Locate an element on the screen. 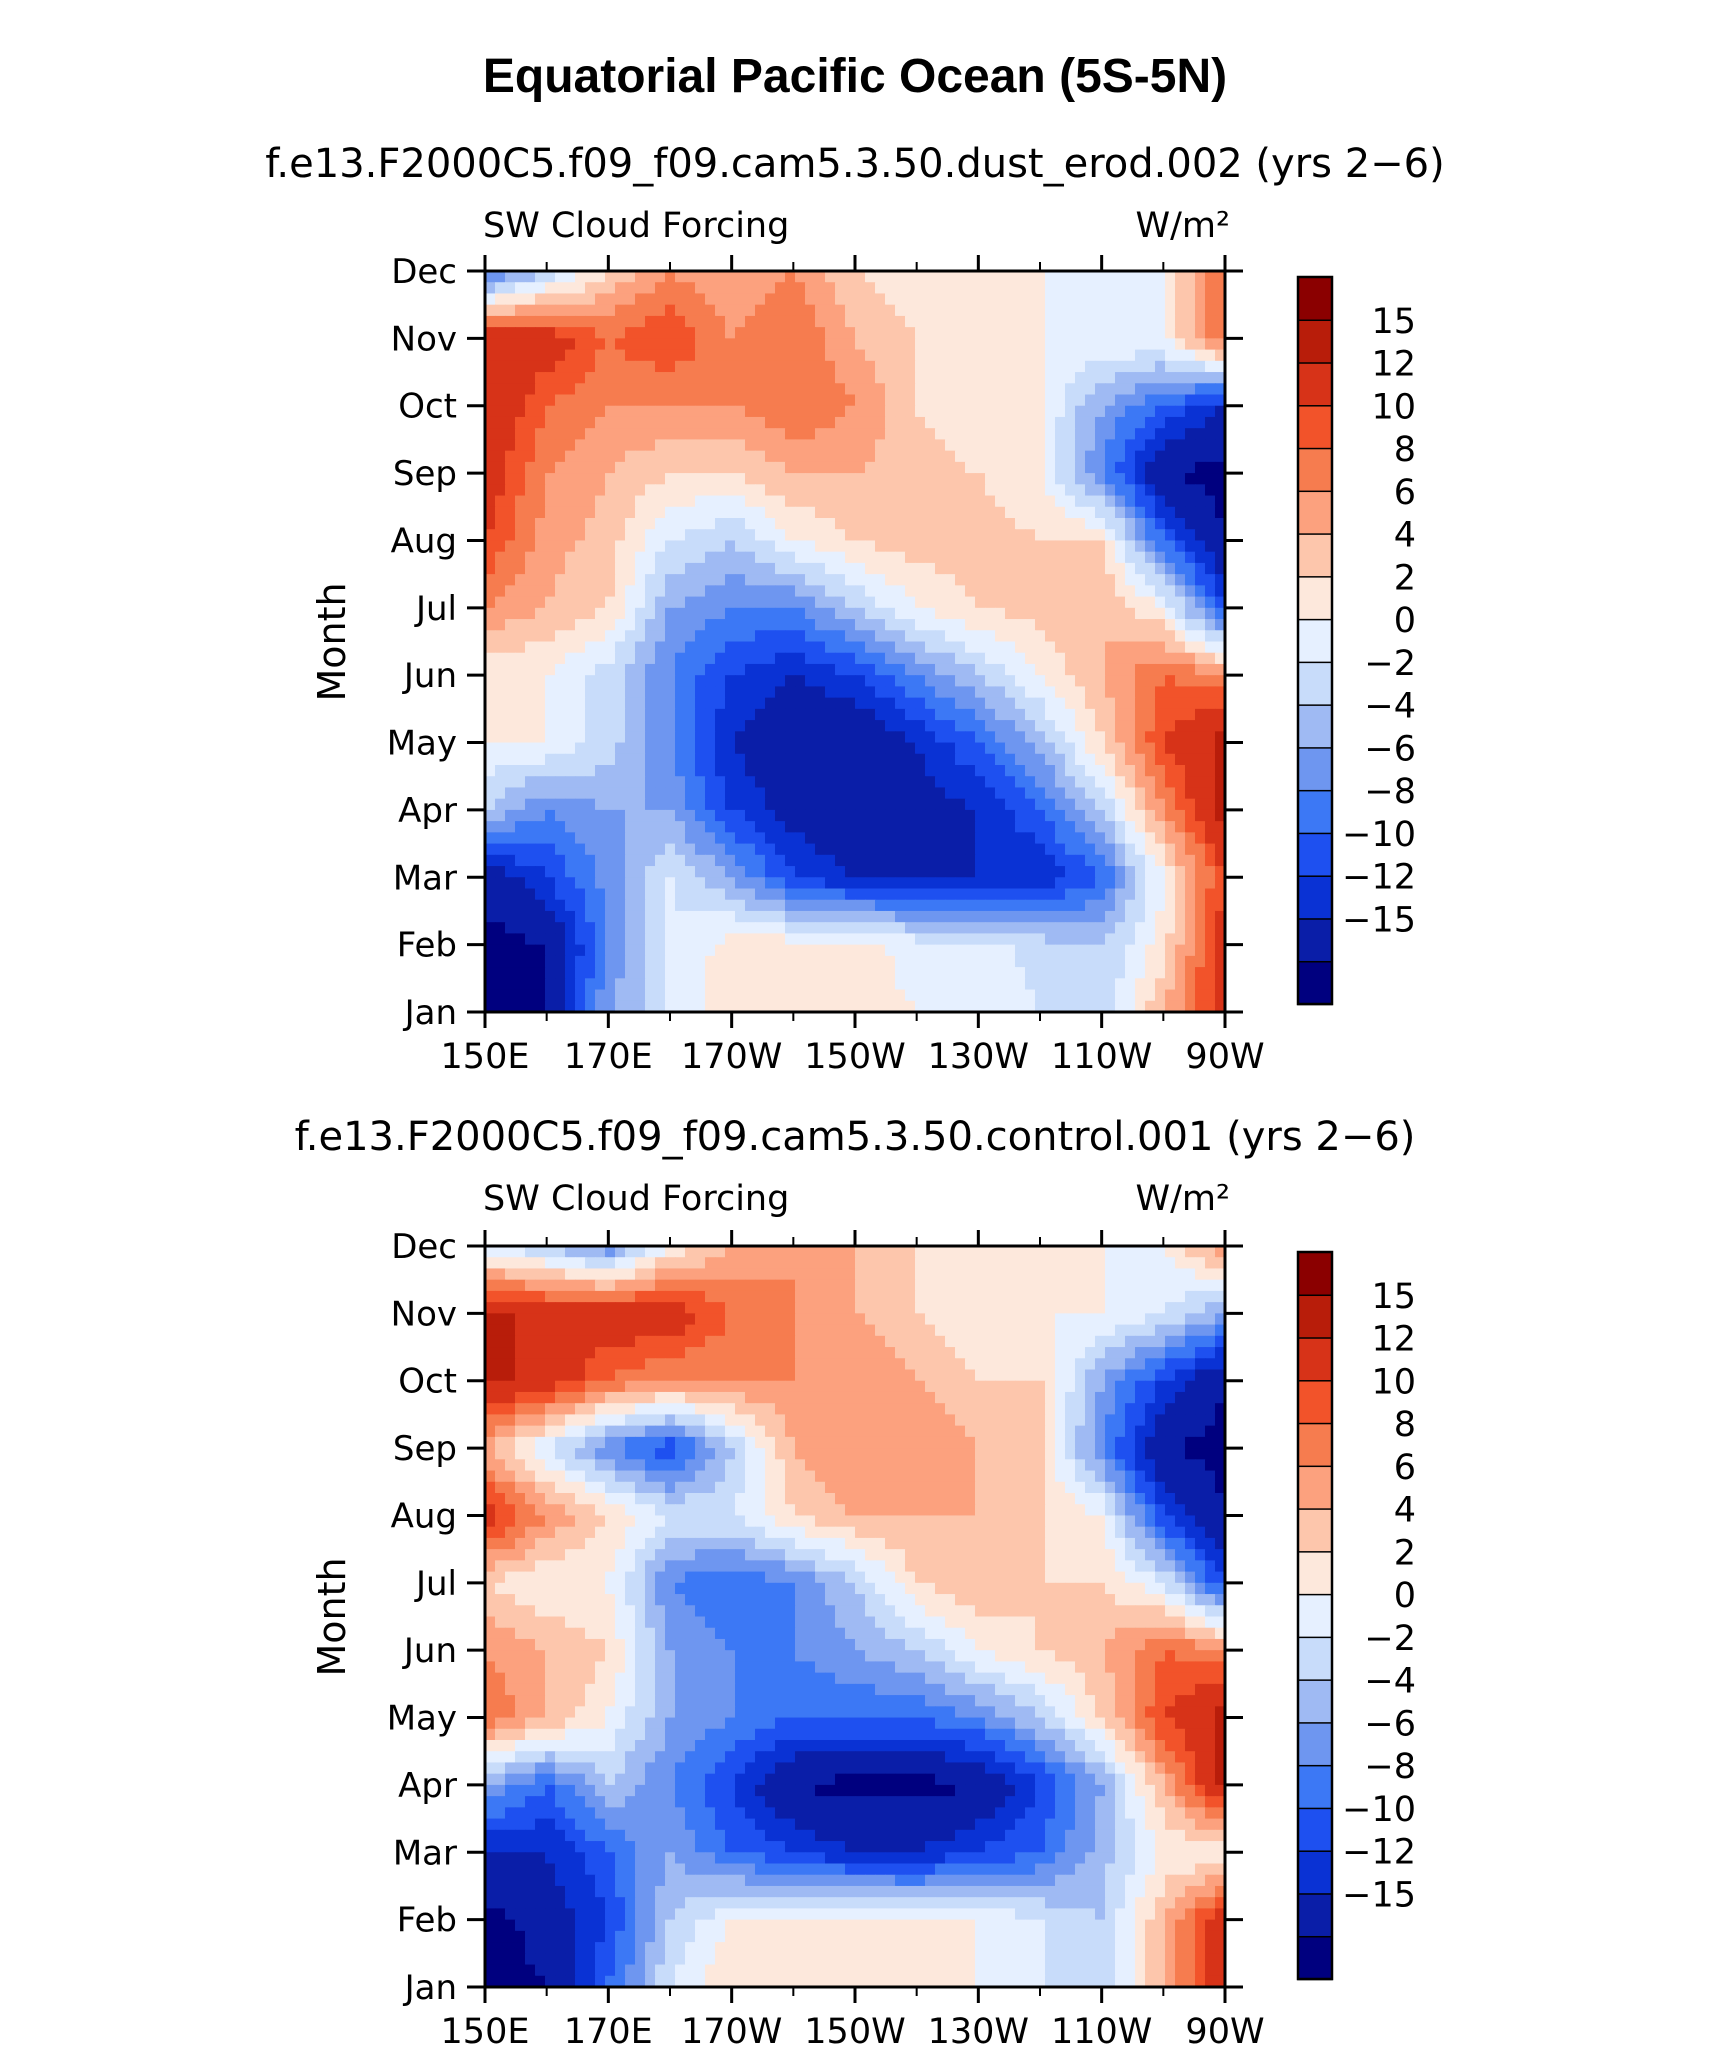  colorbar-box is located at coordinates (1315, 427).